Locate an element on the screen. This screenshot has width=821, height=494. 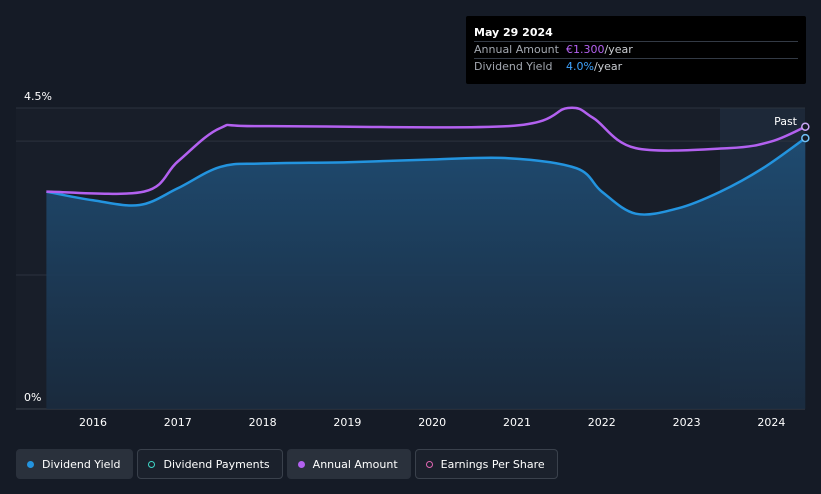
tooltip-row-dividend-yield: Dividend Yield 4.0% /year is located at coordinates (636, 66).